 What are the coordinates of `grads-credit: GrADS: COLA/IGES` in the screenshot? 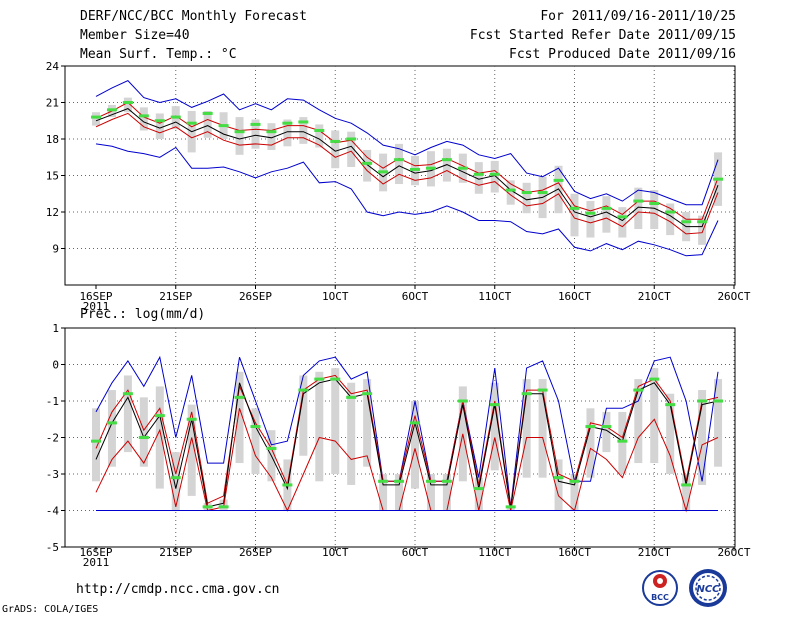 It's located at (50, 609).